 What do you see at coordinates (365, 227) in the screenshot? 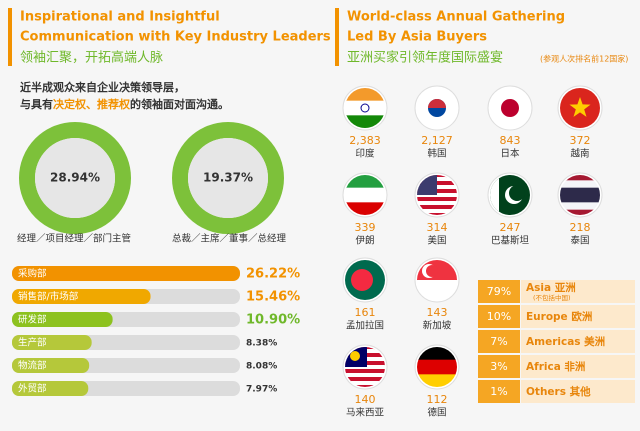
I see `country-count: 339` at bounding box center [365, 227].